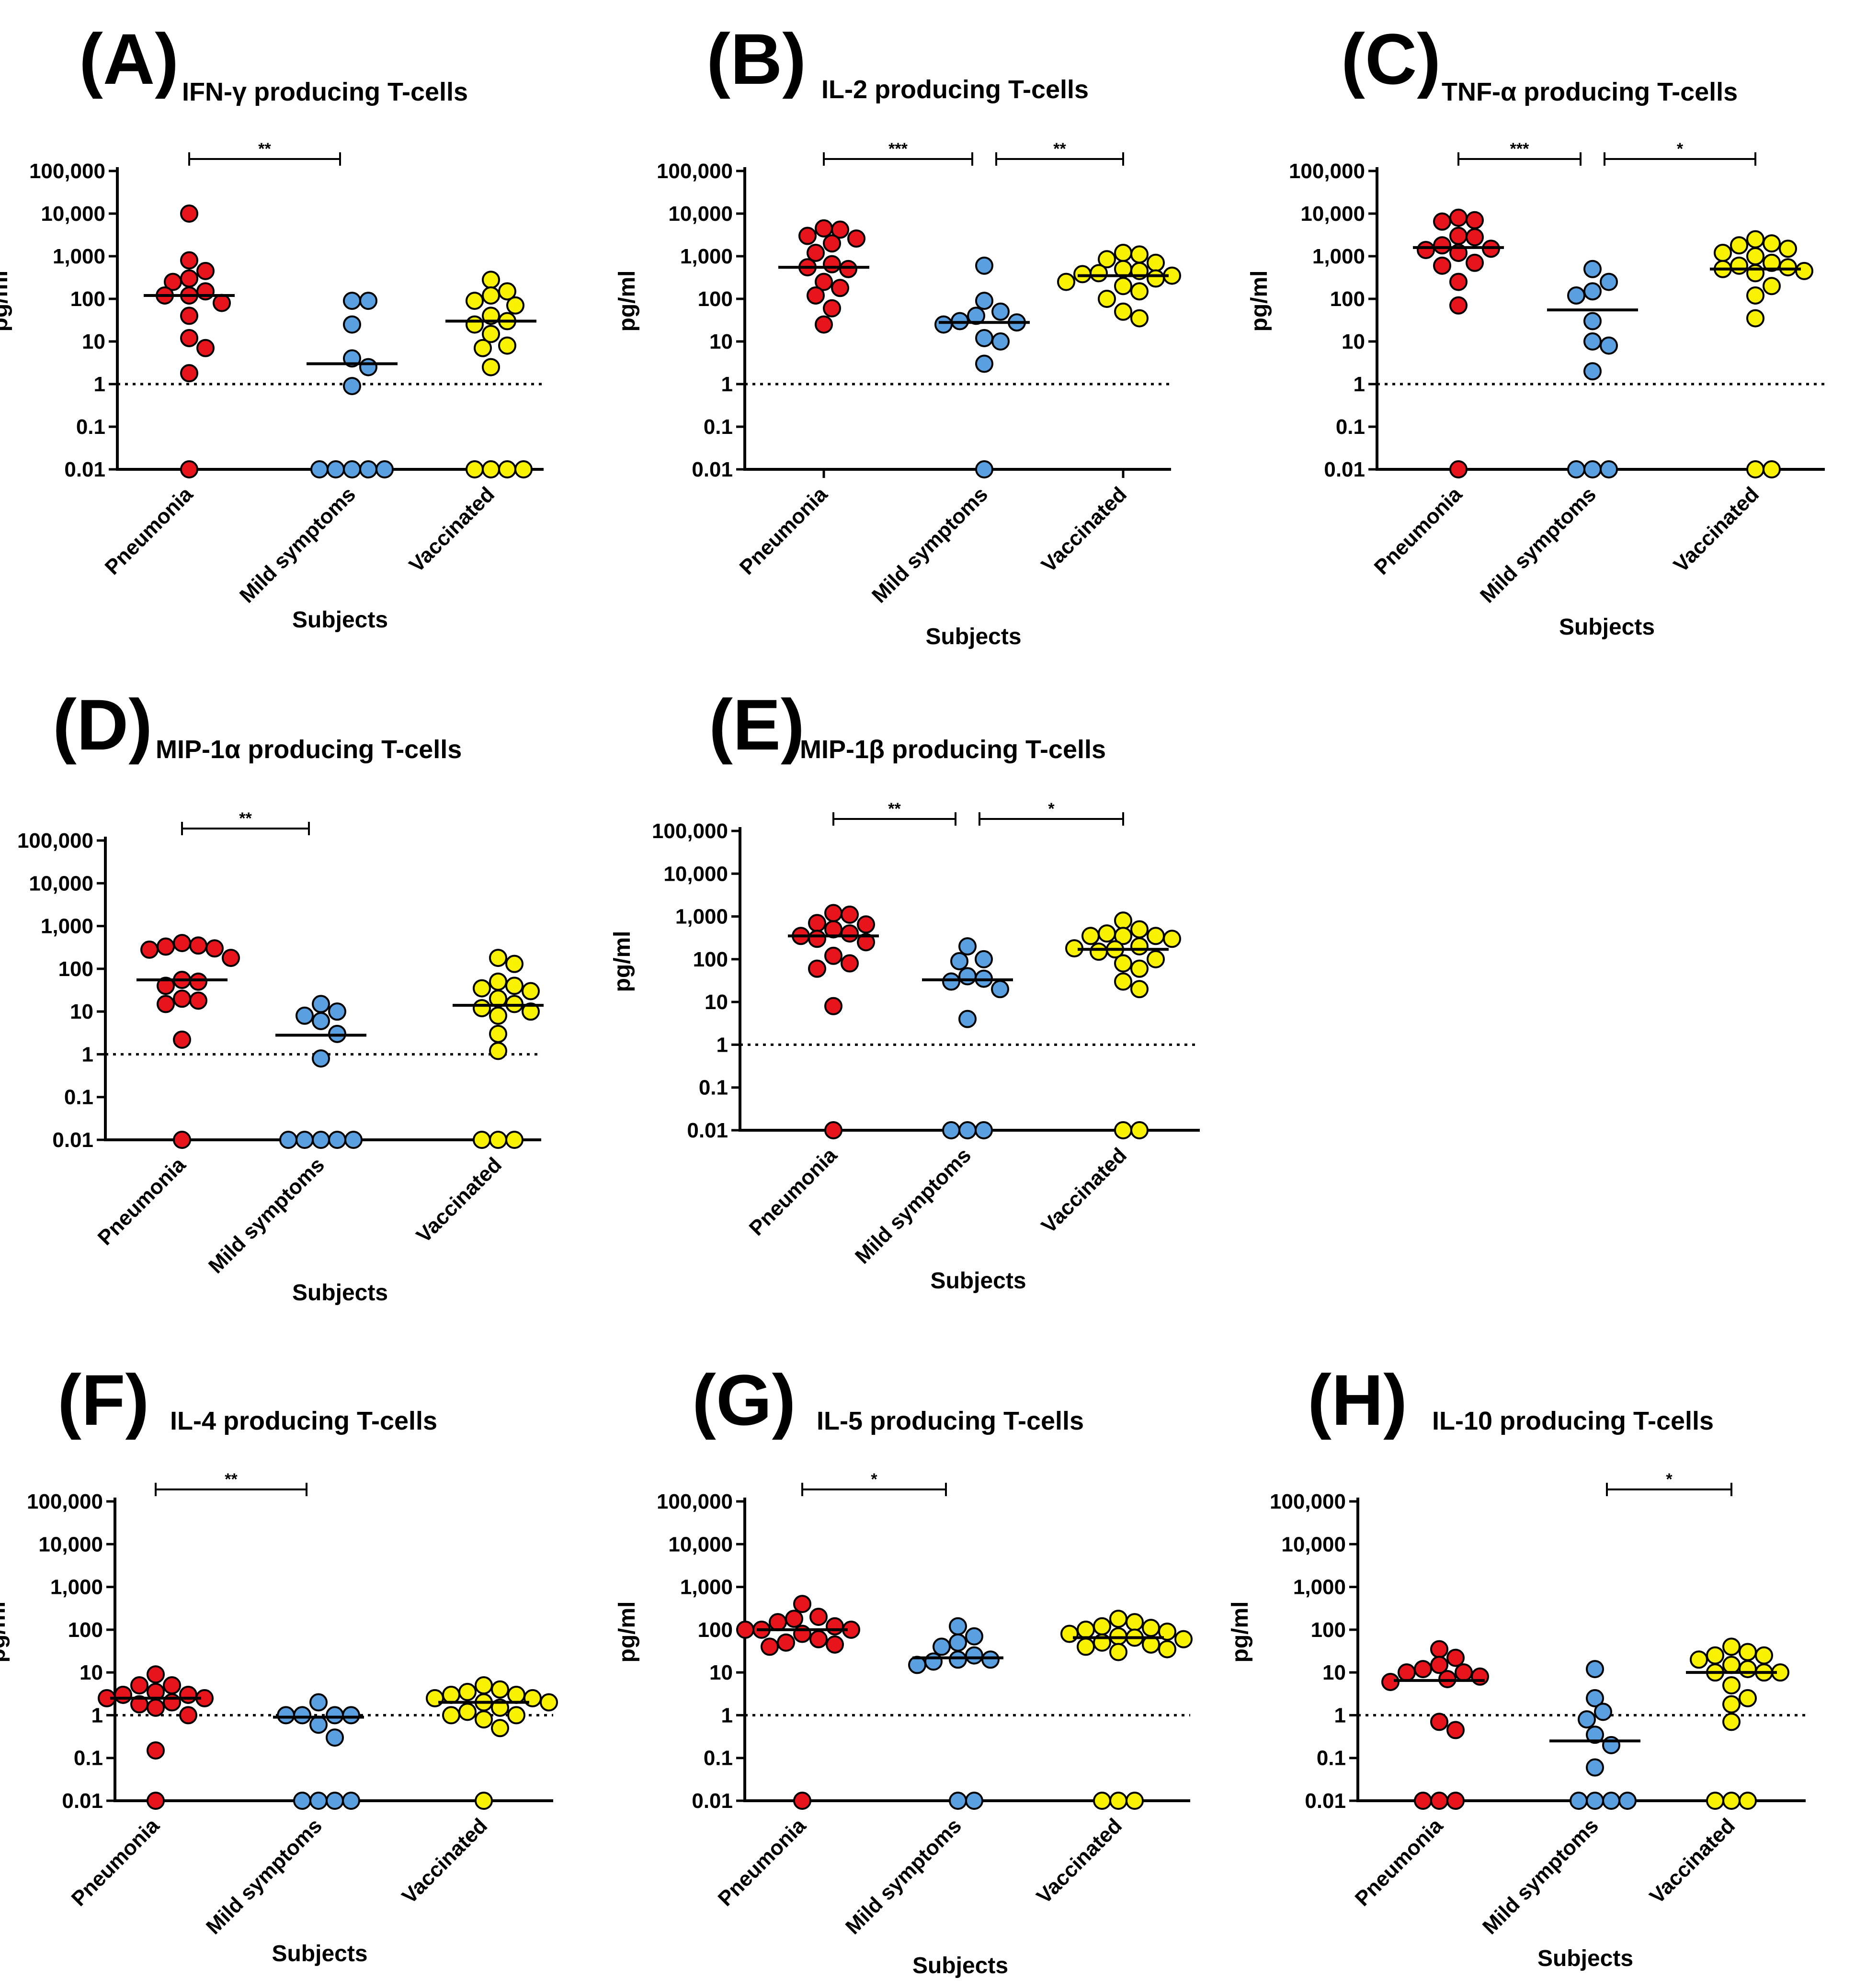 The width and height of the screenshot is (1855, 1988). What do you see at coordinates (325, 92) in the screenshot?
I see `panel-title: IFN-γ producing T-cells` at bounding box center [325, 92].